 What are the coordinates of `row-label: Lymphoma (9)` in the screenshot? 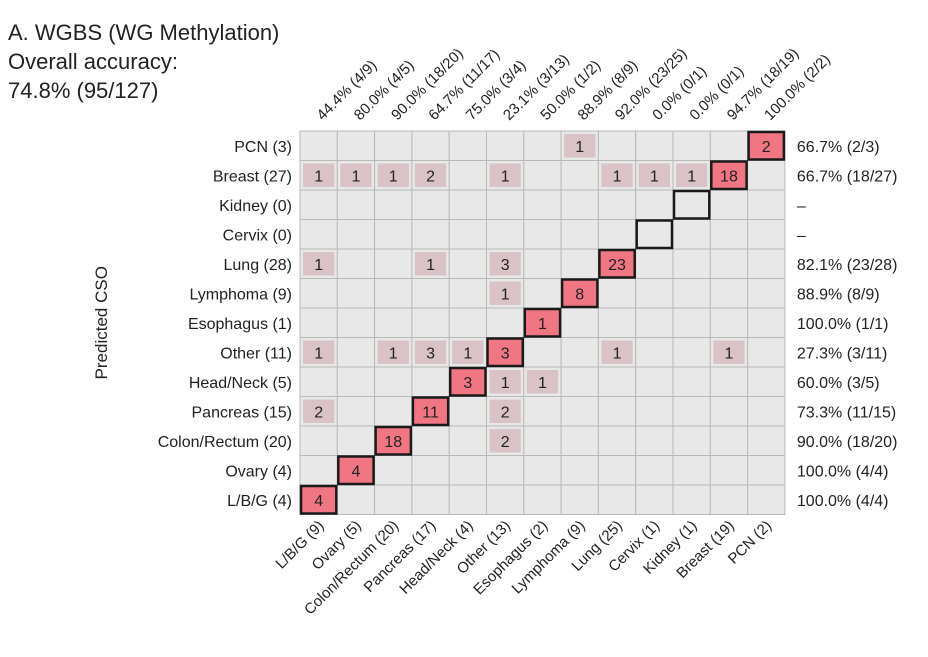 It's located at (240, 294).